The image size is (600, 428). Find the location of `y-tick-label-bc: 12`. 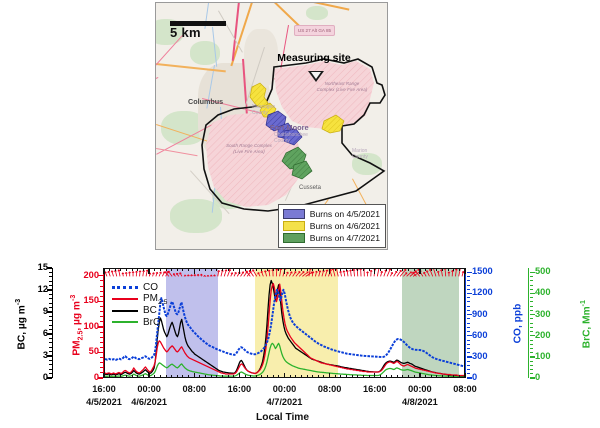

y-tick-label-bc: 12 is located at coordinates (42, 289).